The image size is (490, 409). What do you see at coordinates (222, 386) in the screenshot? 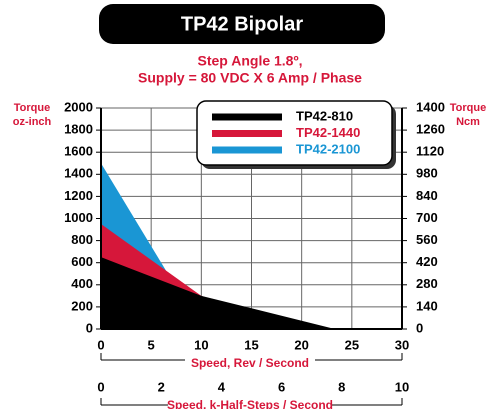
I see `x2-tick-label: 4` at bounding box center [222, 386].